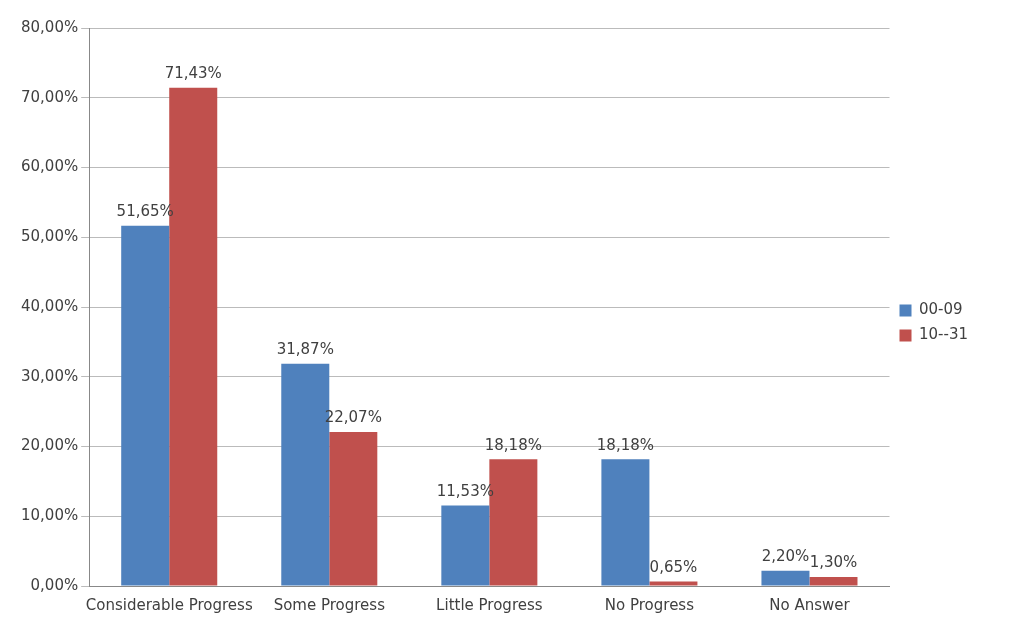 This screenshot has width=1010, height=641. What do you see at coordinates (943, 334) in the screenshot?
I see `legend-label: 10--31` at bounding box center [943, 334].